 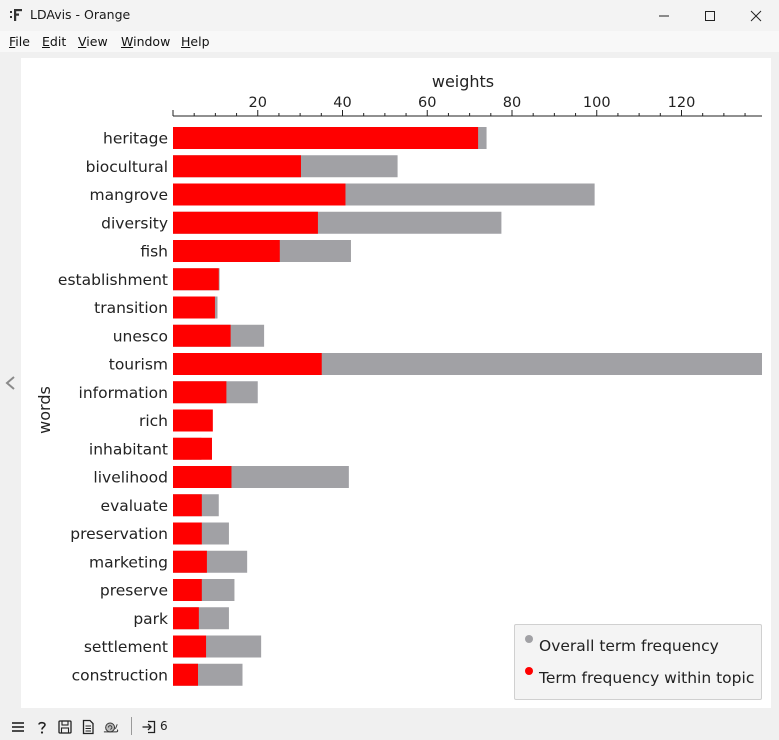 What do you see at coordinates (134, 223) in the screenshot?
I see `word-label: diversity` at bounding box center [134, 223].